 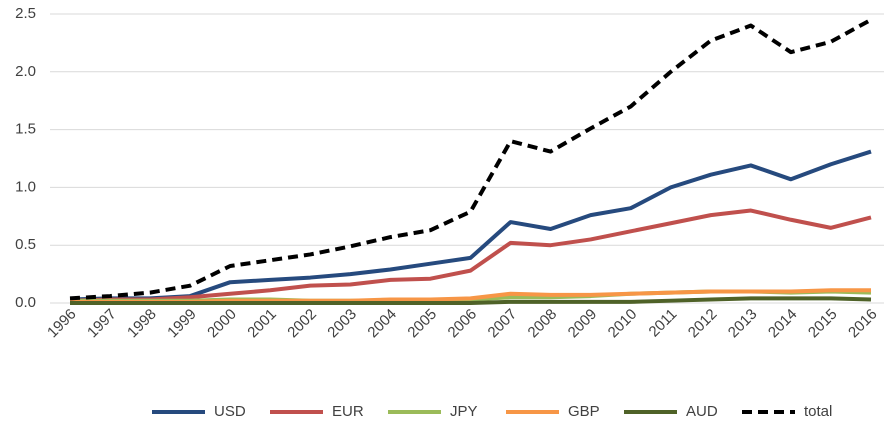 I want to click on x-tick-label: 2000, so click(x=222, y=324).